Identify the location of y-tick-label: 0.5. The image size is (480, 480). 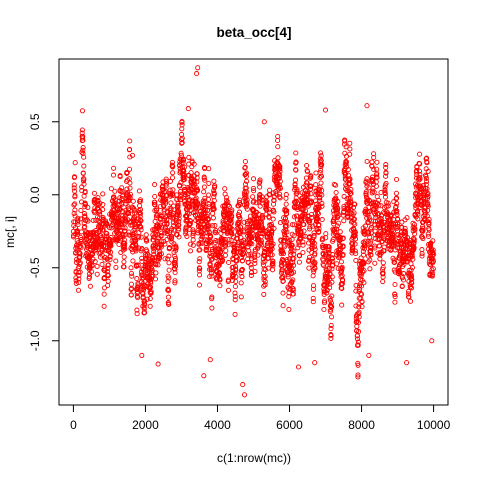
(35, 121).